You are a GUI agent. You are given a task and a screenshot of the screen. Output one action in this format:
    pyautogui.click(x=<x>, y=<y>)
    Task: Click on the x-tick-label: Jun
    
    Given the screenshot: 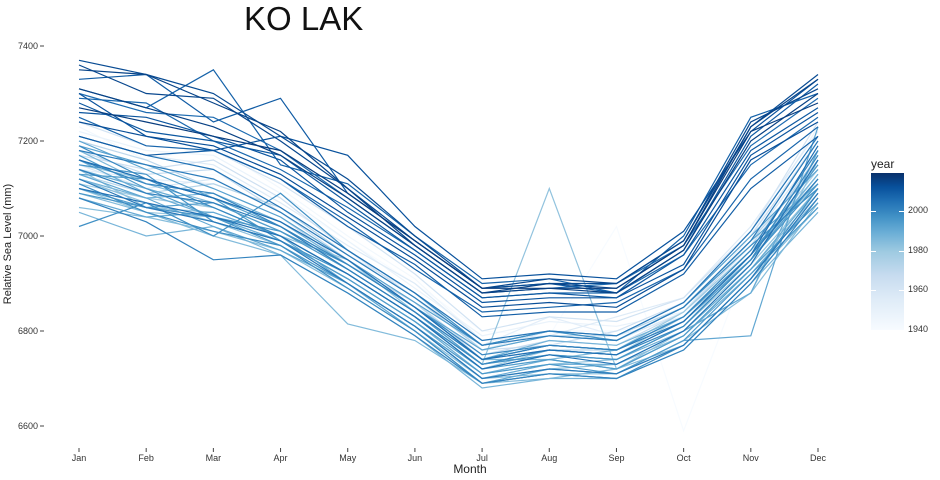 What is the action you would take?
    pyautogui.click(x=415, y=458)
    